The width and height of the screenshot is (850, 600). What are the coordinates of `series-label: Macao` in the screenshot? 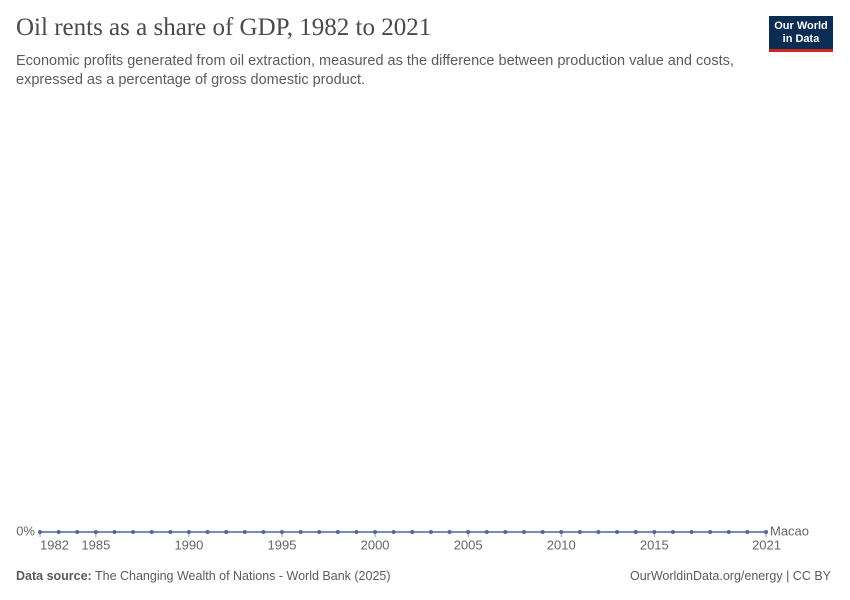 It's located at (789, 530).